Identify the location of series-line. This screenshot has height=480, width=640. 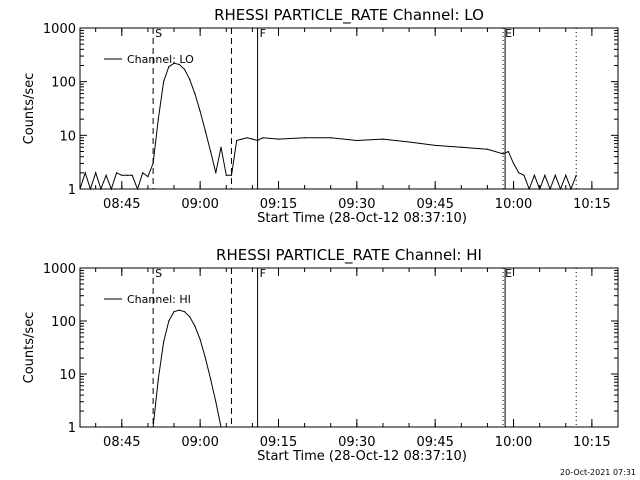
(187, 368).